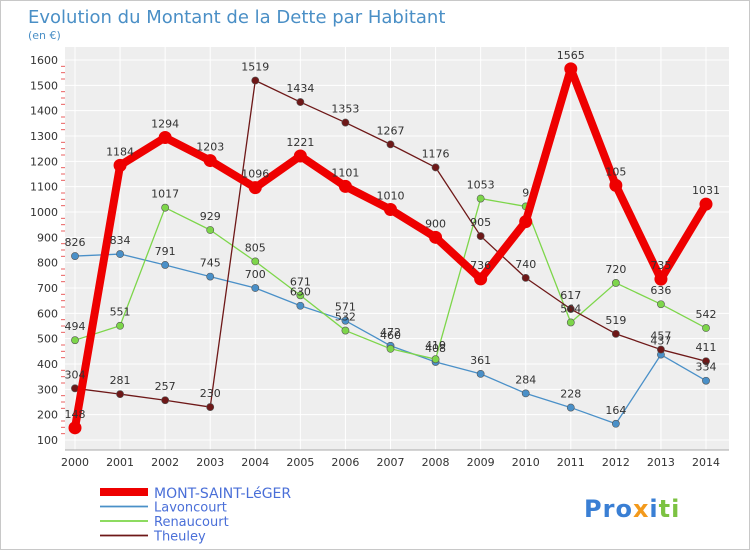 Image resolution: width=750 pixels, height=554 pixels. I want to click on data-label: 805, so click(255, 247).